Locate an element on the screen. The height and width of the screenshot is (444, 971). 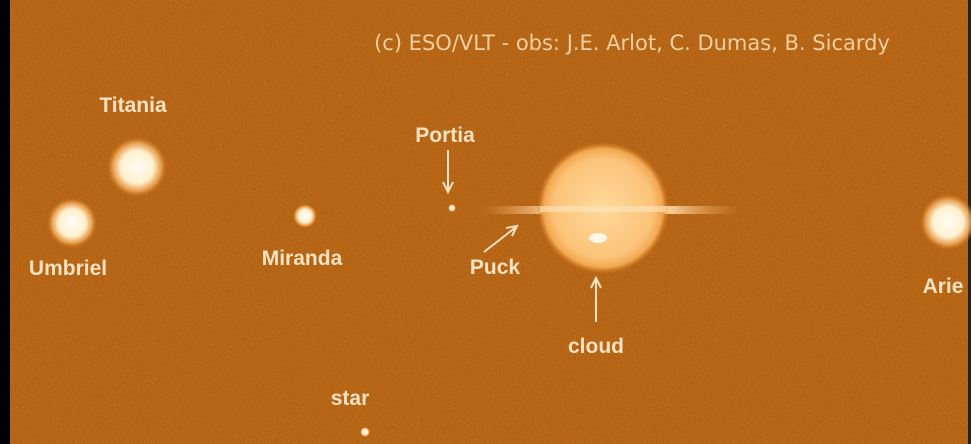
border is located at coordinates (5, 222).